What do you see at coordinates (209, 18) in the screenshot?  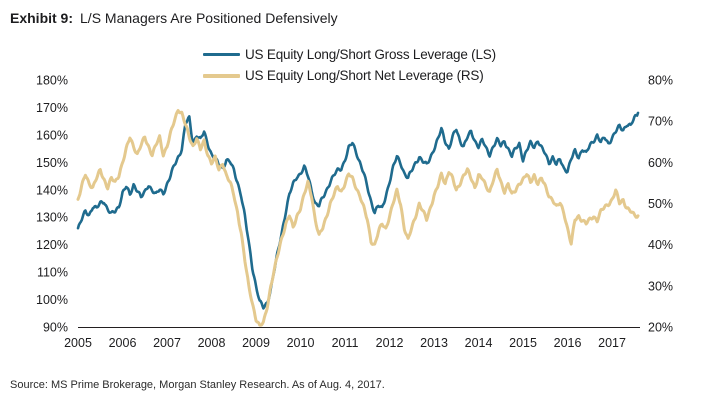 I see `exhibit-title-text: L/S Managers Are Positioned Defensively` at bounding box center [209, 18].